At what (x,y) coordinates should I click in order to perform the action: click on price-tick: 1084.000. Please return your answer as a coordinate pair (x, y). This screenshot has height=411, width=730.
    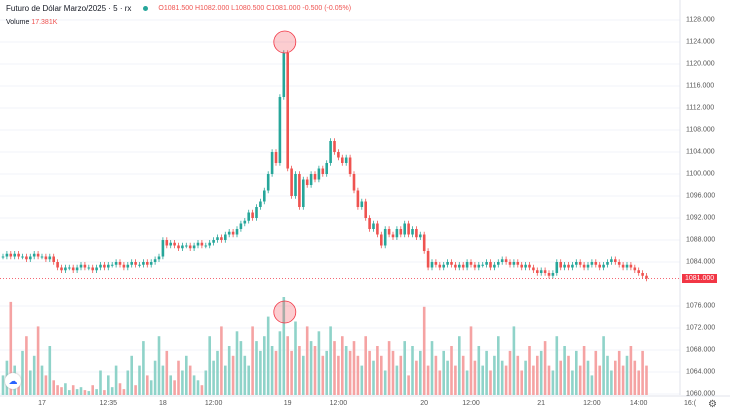
    Looking at the image, I should click on (701, 262).